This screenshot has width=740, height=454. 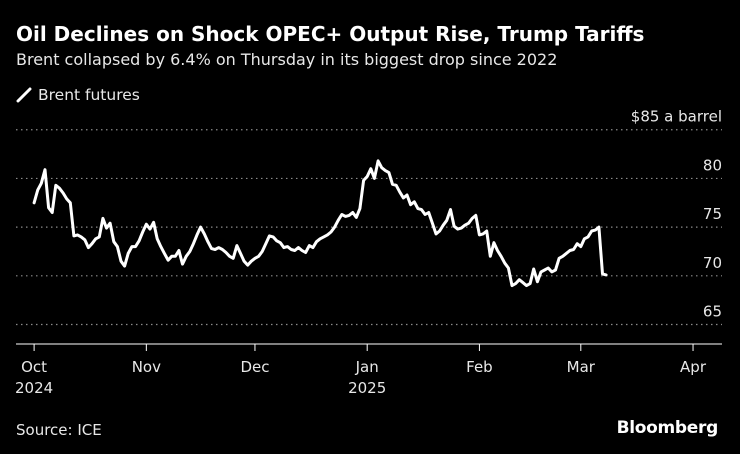 What do you see at coordinates (667, 428) in the screenshot?
I see `bloomberg-logo: Bloomberg` at bounding box center [667, 428].